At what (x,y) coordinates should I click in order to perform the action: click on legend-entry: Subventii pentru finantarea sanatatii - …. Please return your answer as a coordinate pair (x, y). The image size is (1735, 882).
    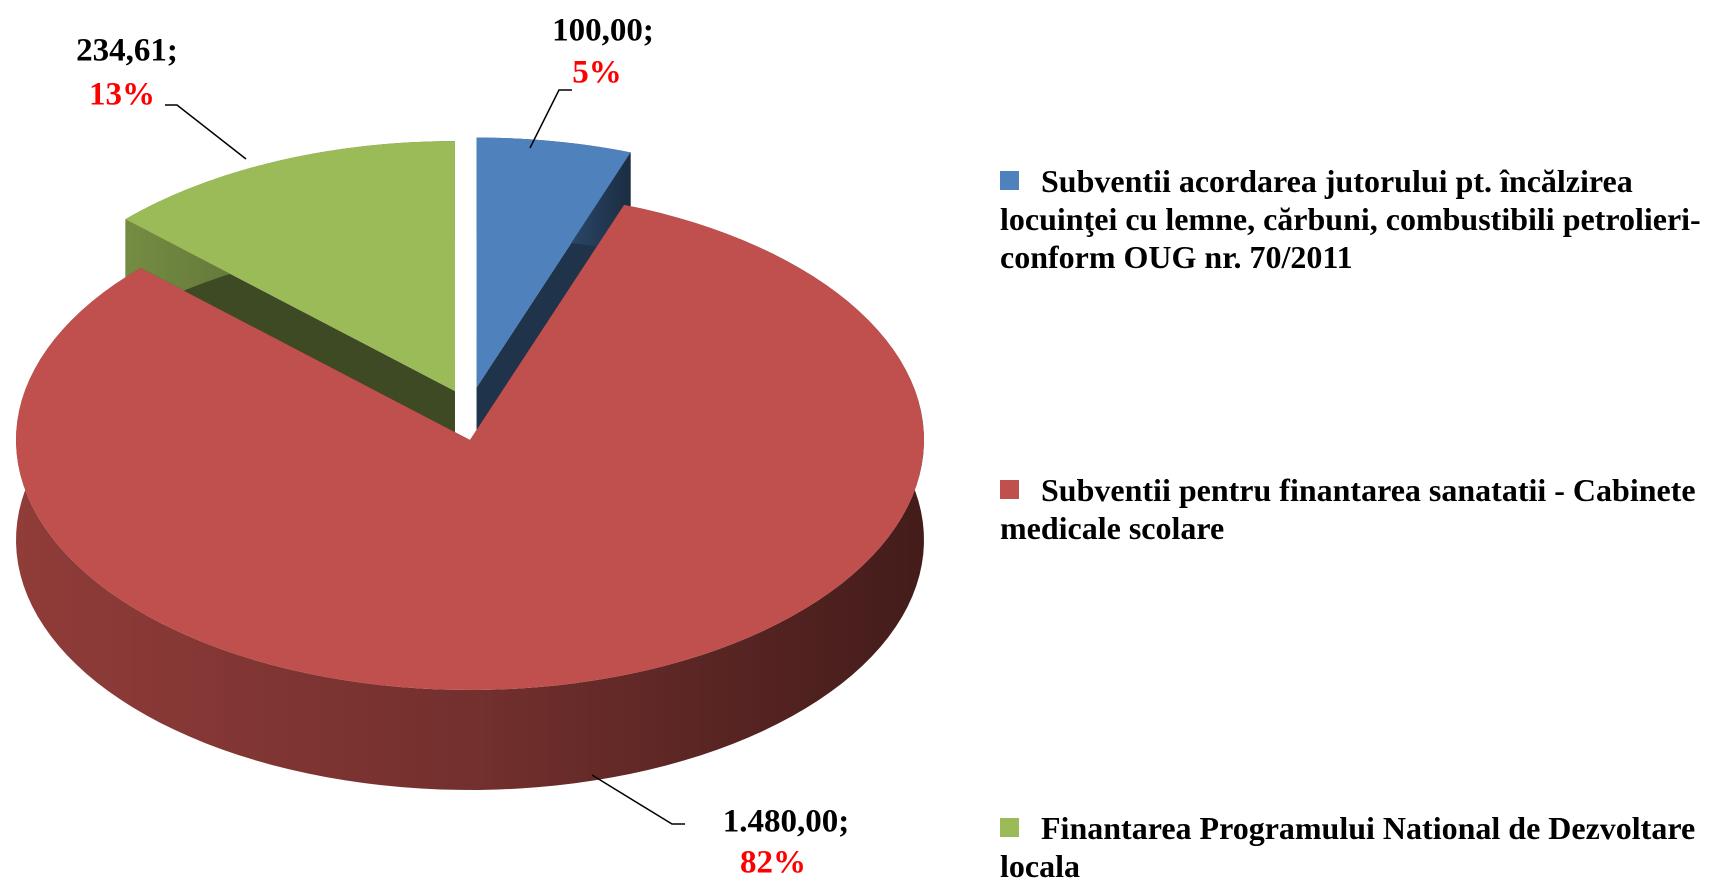
    Looking at the image, I should click on (1362, 509).